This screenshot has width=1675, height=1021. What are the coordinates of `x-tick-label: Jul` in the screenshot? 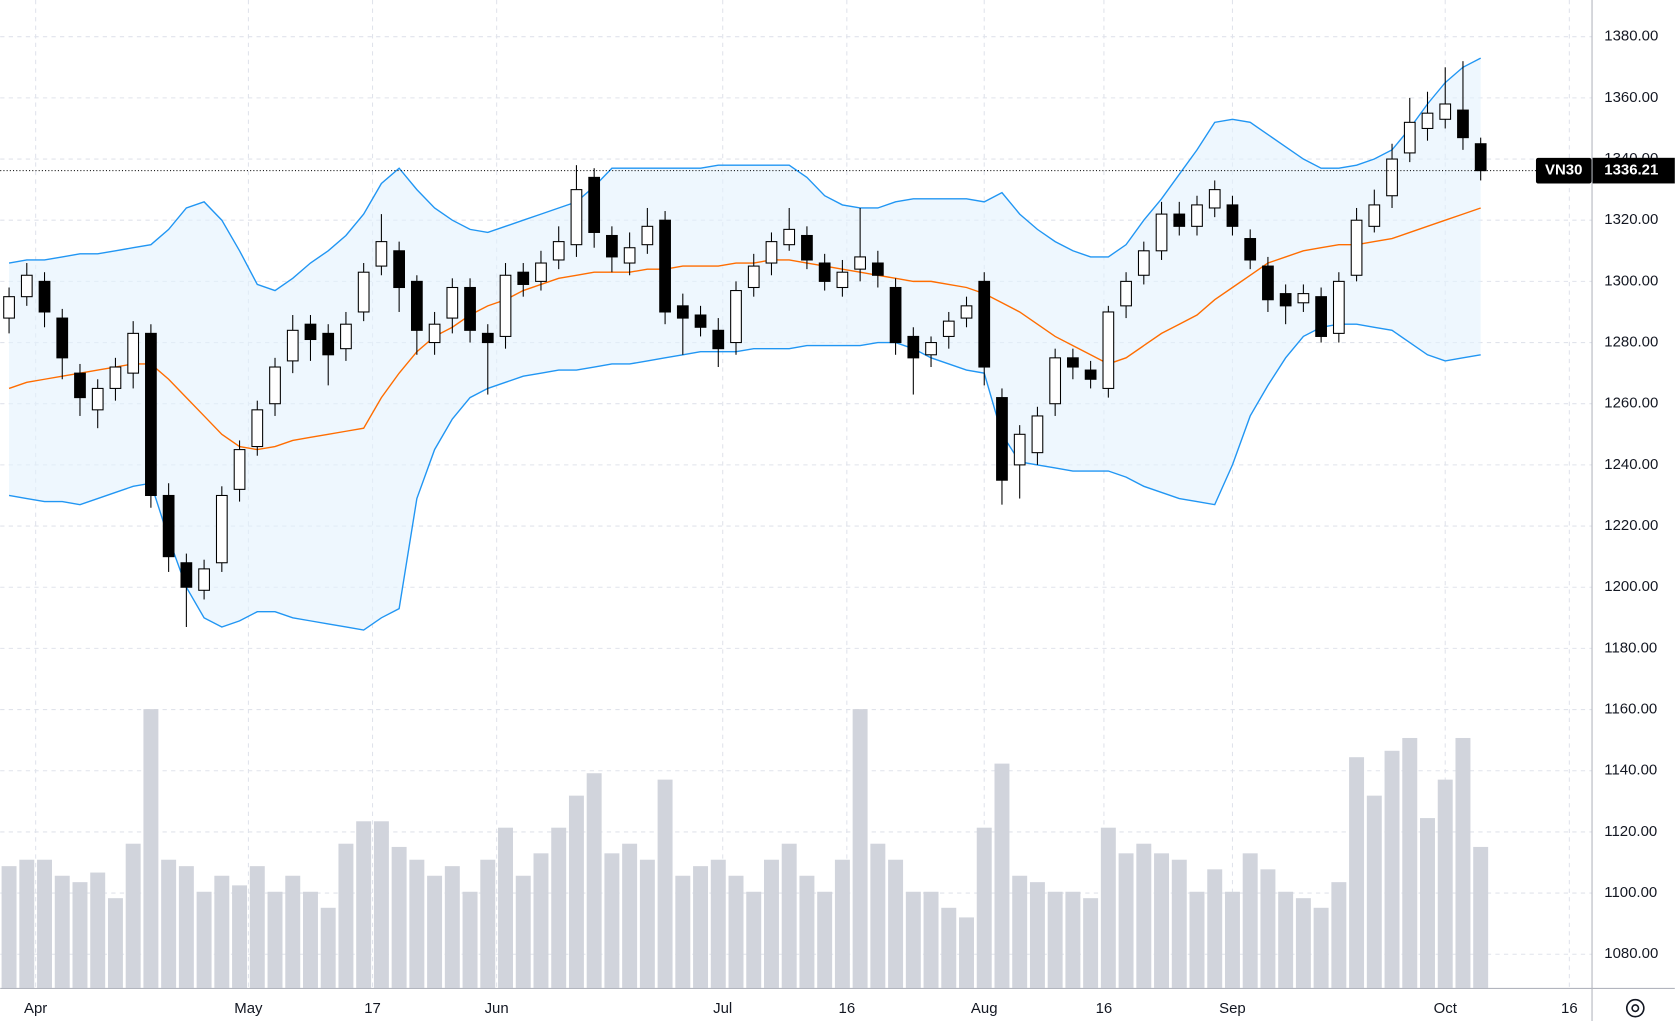 It's located at (722, 1008).